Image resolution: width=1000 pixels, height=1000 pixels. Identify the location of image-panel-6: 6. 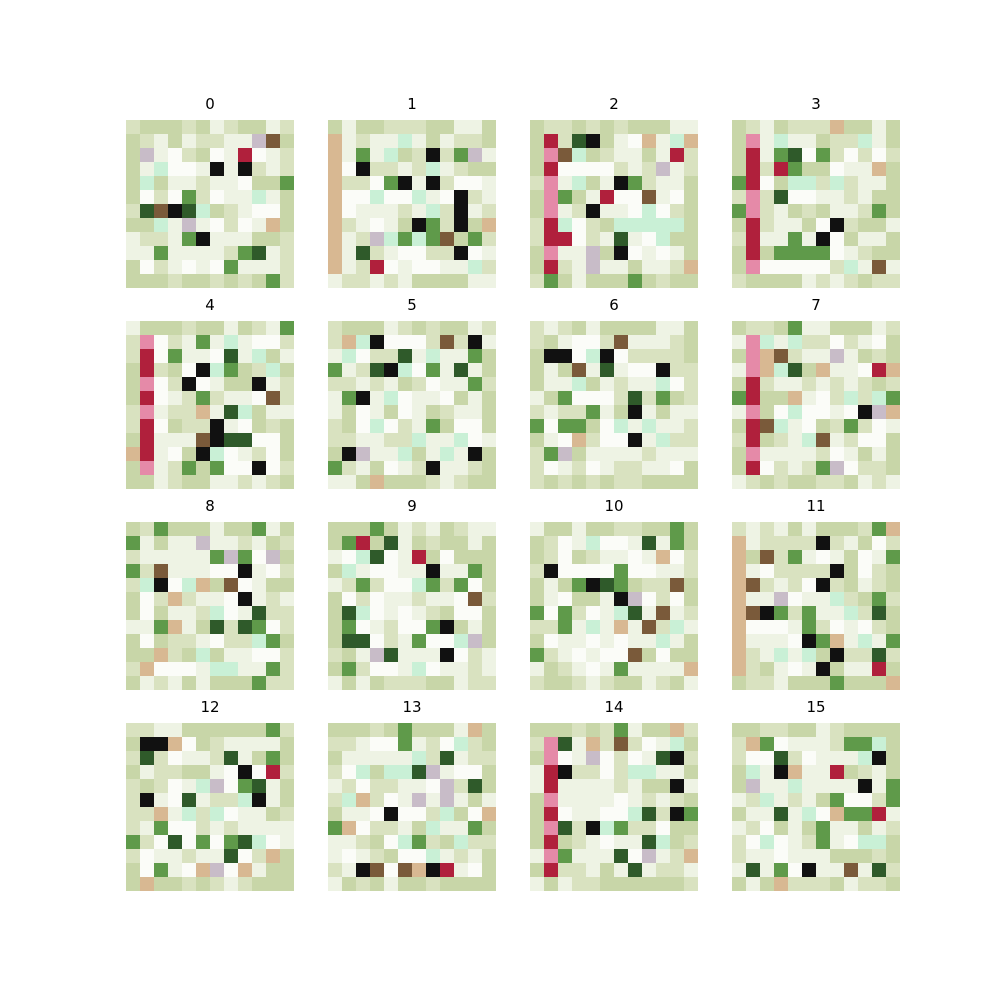
(614, 392).